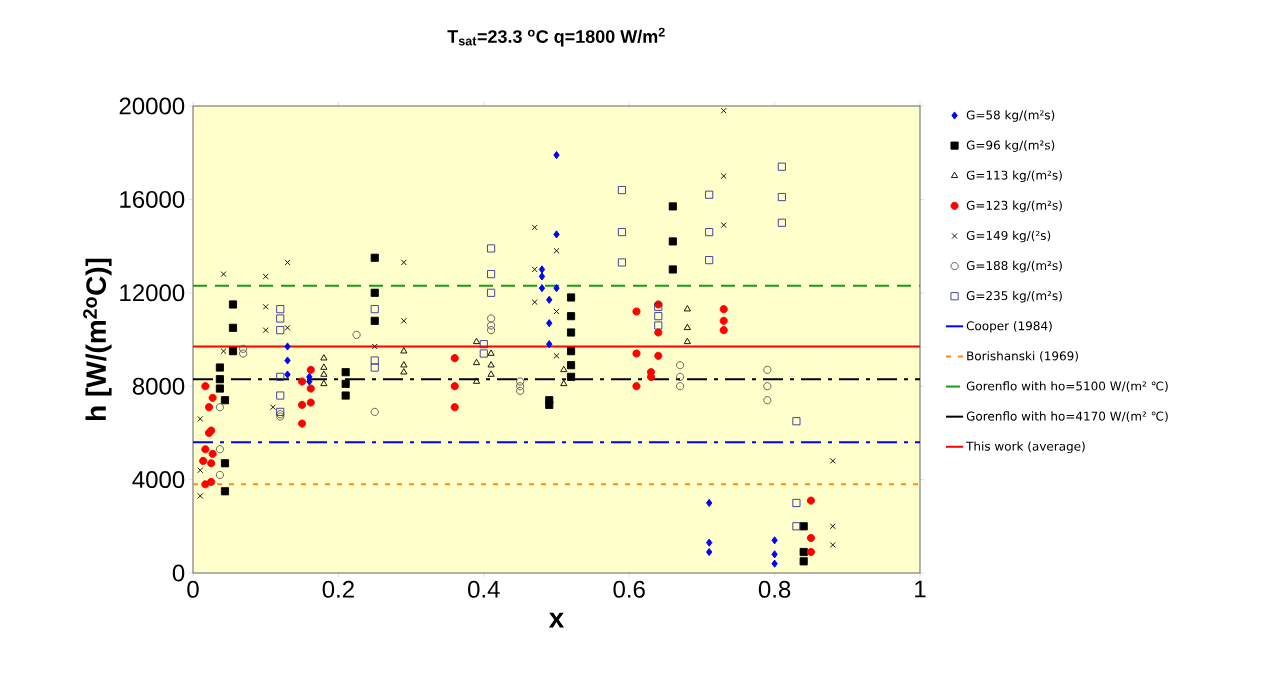 The image size is (1278, 697). I want to click on y-axis-title: h [W/(m$^{2o}$C)], so click(97, 339).